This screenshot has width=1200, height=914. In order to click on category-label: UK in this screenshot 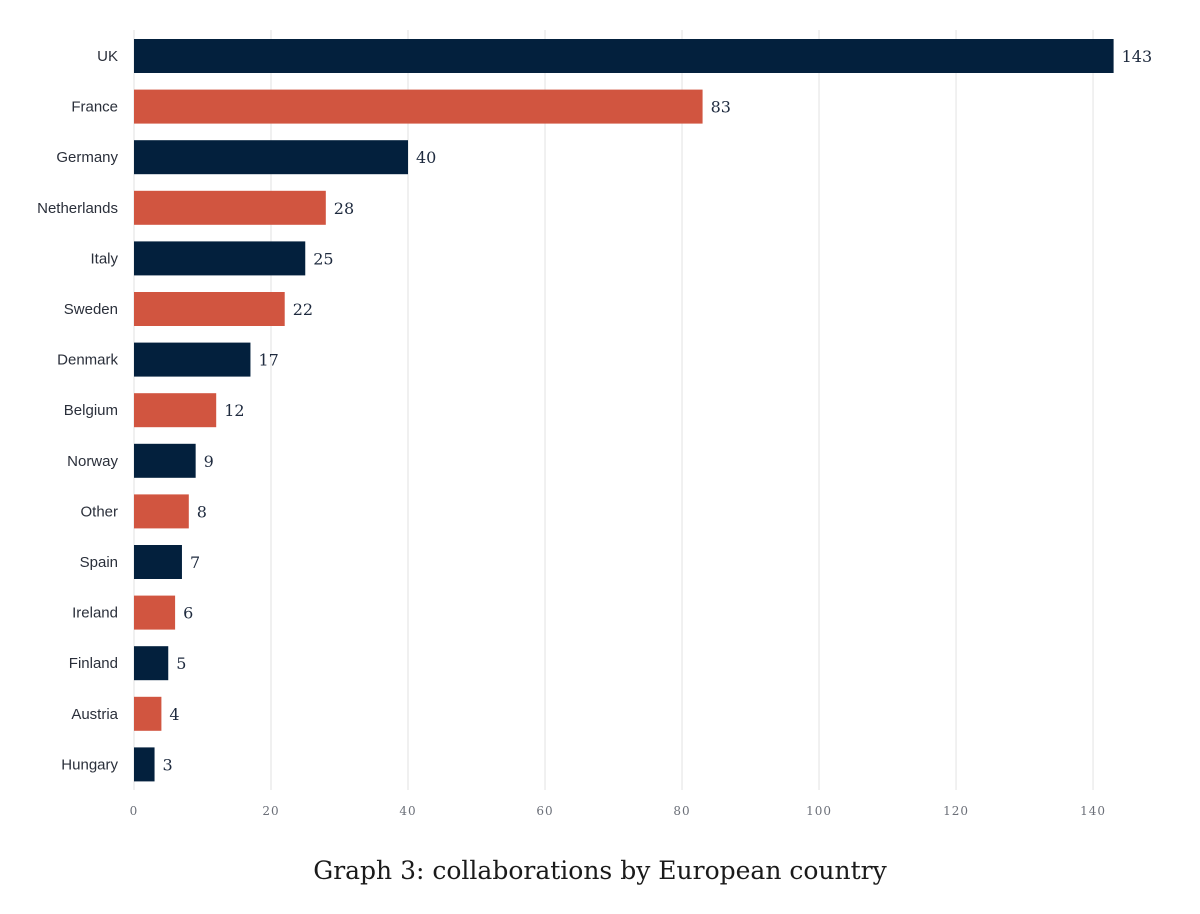, I will do `click(107, 56)`.